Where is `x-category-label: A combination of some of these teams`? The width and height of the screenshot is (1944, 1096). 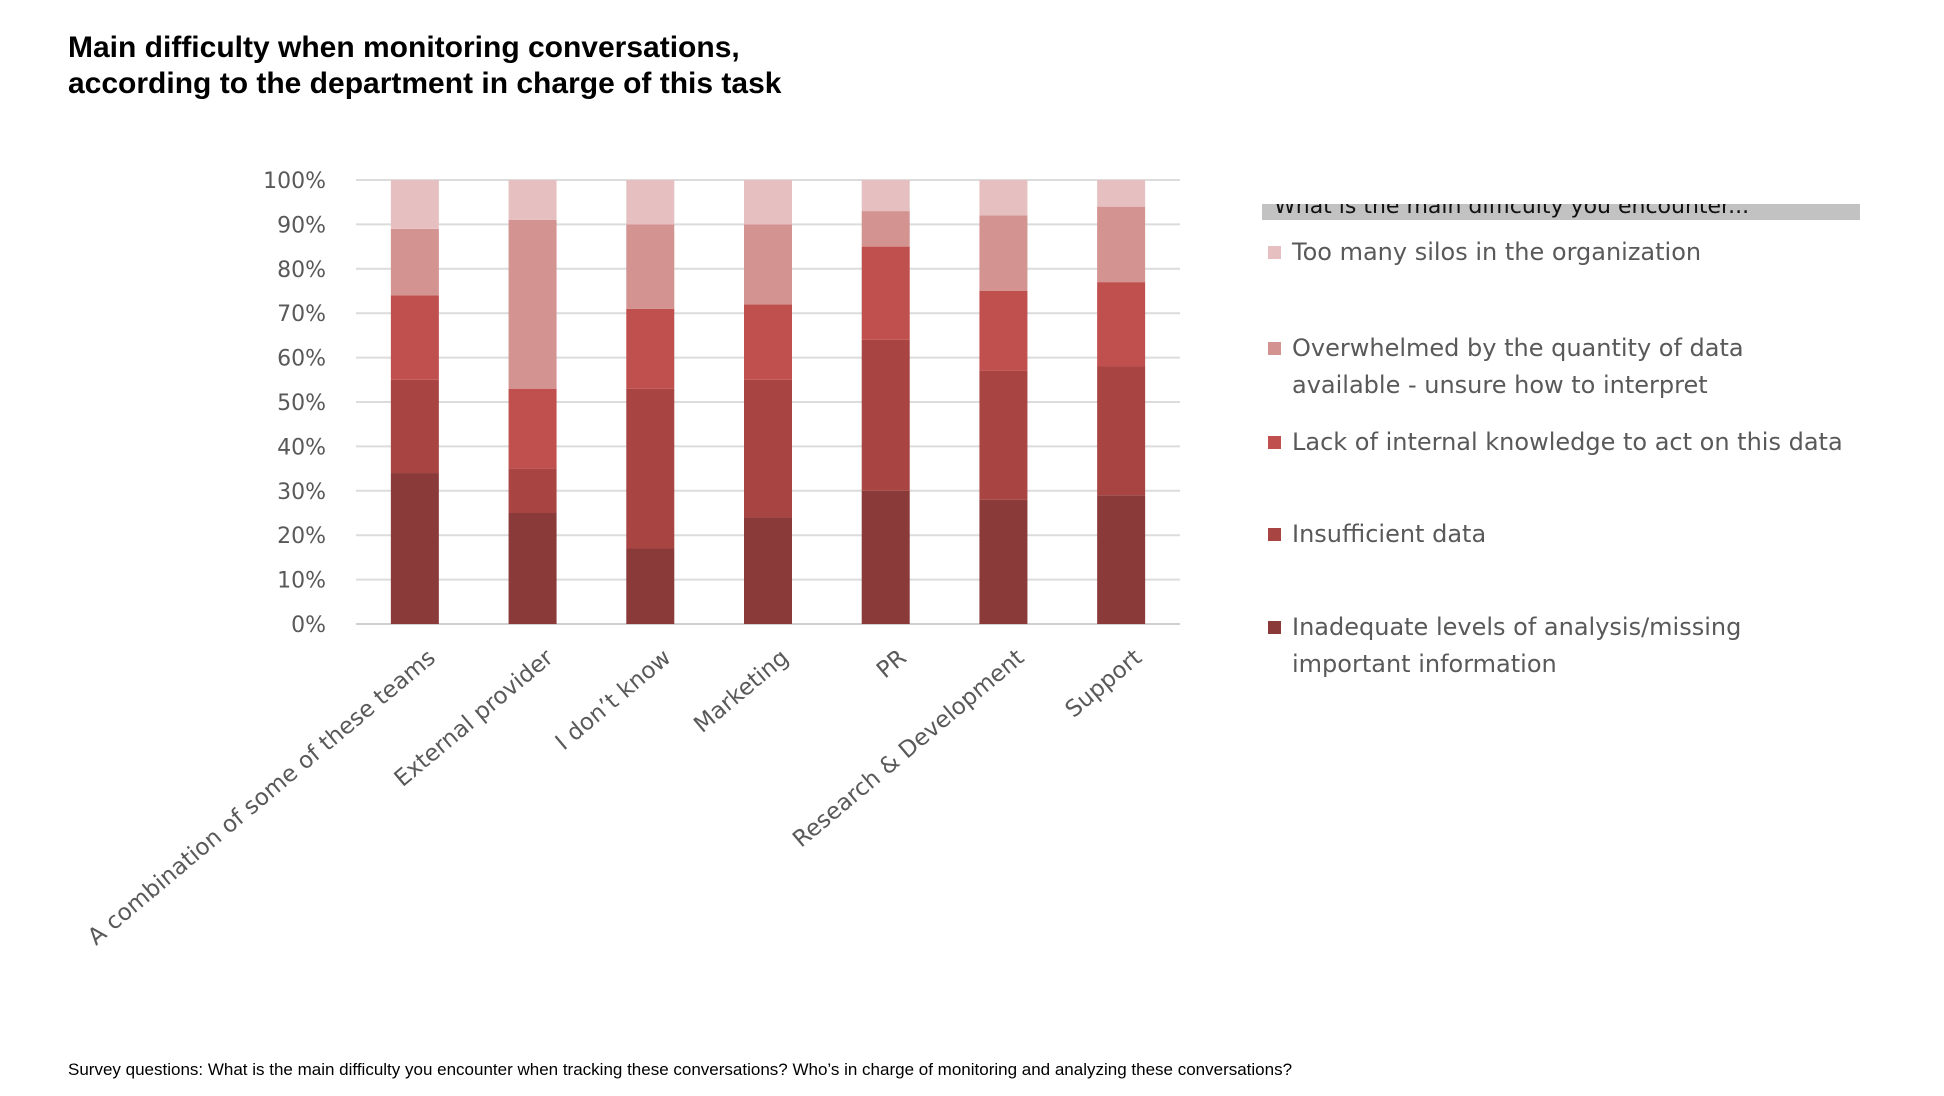 x-category-label: A combination of some of these teams is located at coordinates (262, 798).